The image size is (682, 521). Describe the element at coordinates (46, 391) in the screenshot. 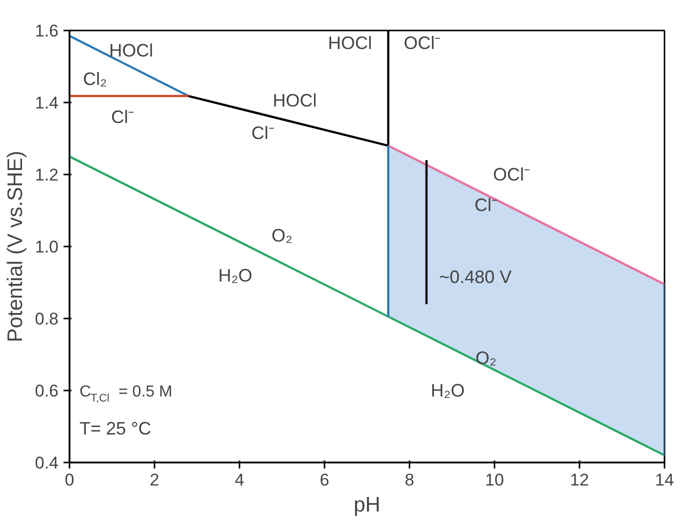

I see `y-tick-label: 0.6` at that location.